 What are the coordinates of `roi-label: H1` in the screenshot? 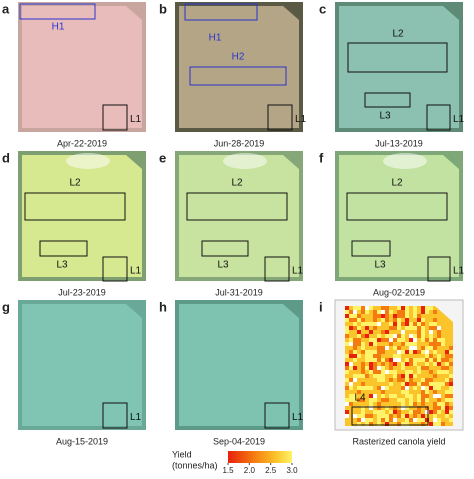 It's located at (215, 38).